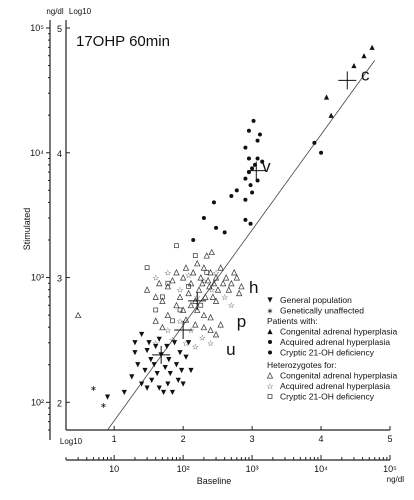 This screenshot has width=414, height=500. Describe the element at coordinates (316, 300) in the screenshot. I see `legend-label: General population` at that location.